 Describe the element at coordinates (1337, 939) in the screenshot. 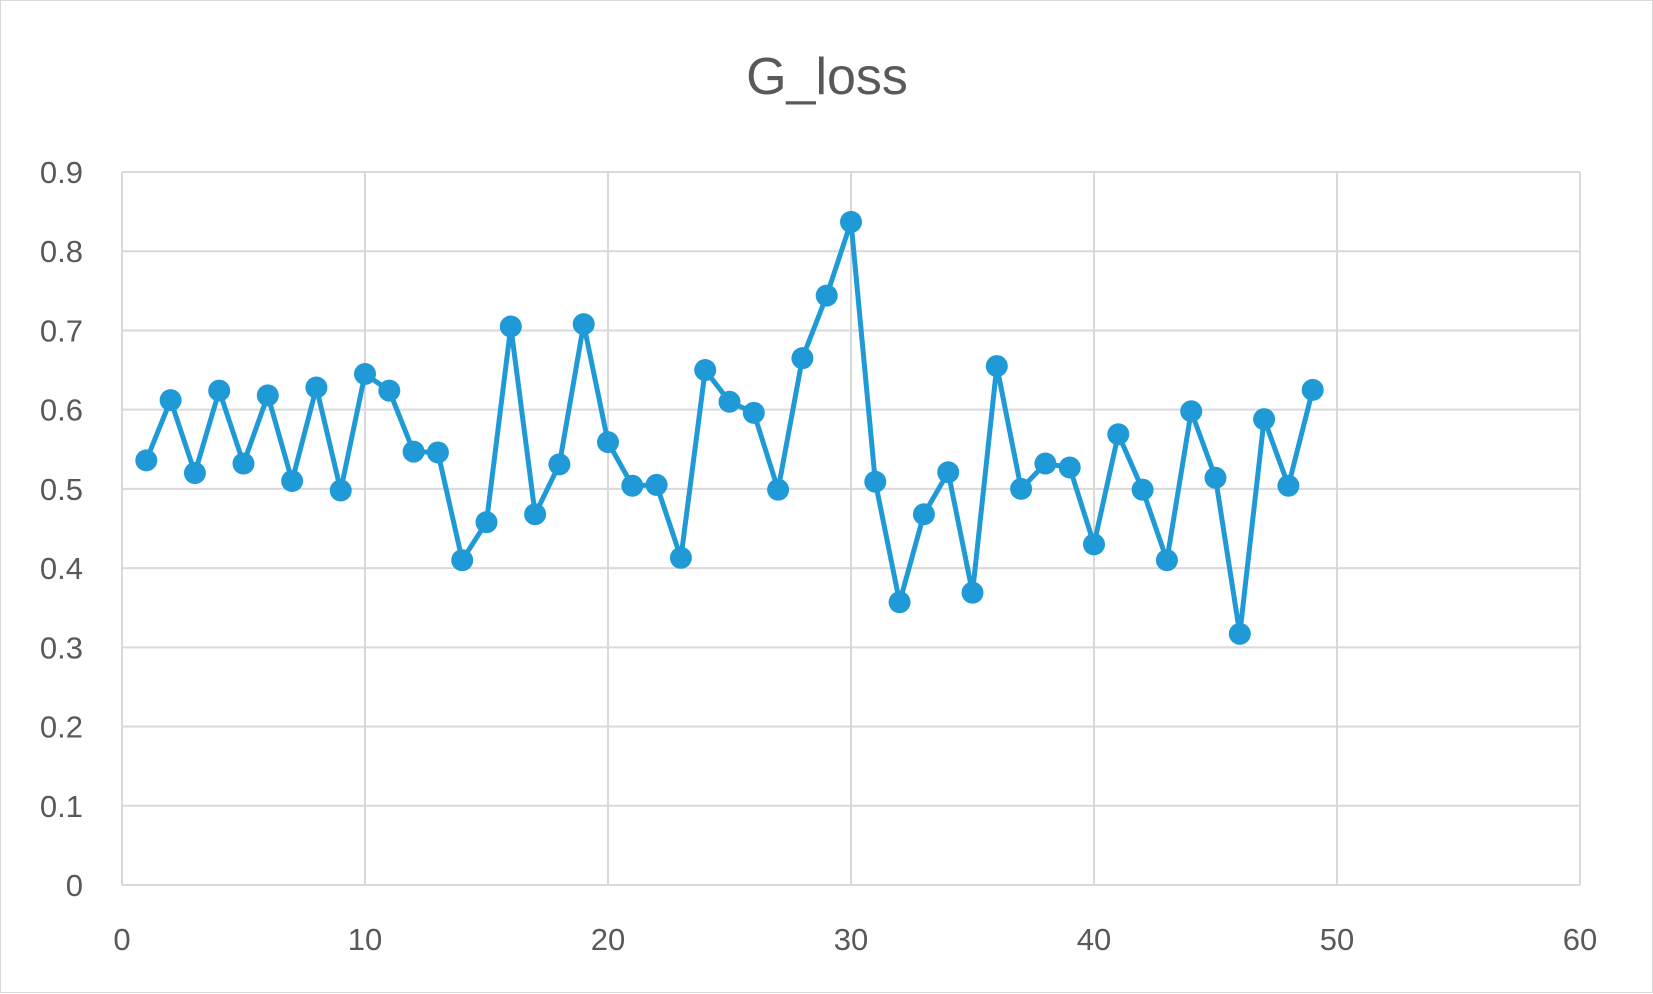

I see `x-tick-label: 50` at that location.